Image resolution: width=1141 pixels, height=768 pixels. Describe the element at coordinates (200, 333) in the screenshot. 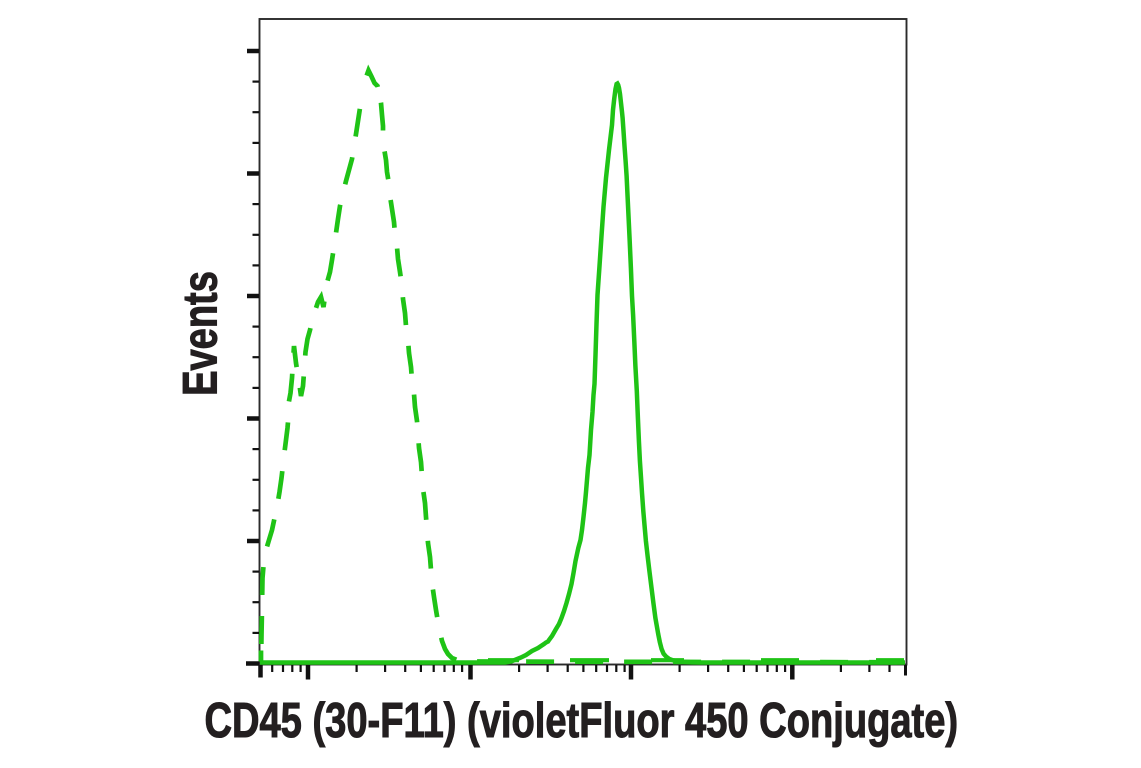

I see `svg-text: Events` at that location.